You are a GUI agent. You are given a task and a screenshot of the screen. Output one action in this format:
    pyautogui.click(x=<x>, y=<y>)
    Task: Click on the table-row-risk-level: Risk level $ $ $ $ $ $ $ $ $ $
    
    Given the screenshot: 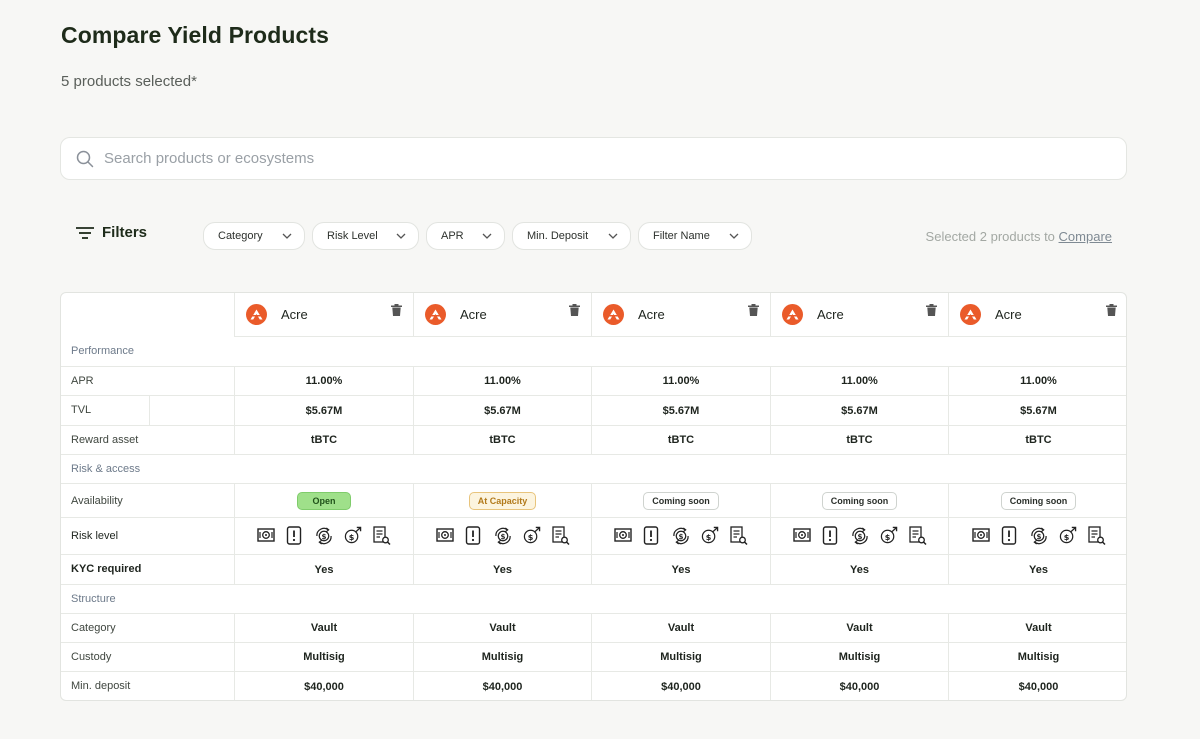 What is the action you would take?
    pyautogui.click(x=593, y=535)
    